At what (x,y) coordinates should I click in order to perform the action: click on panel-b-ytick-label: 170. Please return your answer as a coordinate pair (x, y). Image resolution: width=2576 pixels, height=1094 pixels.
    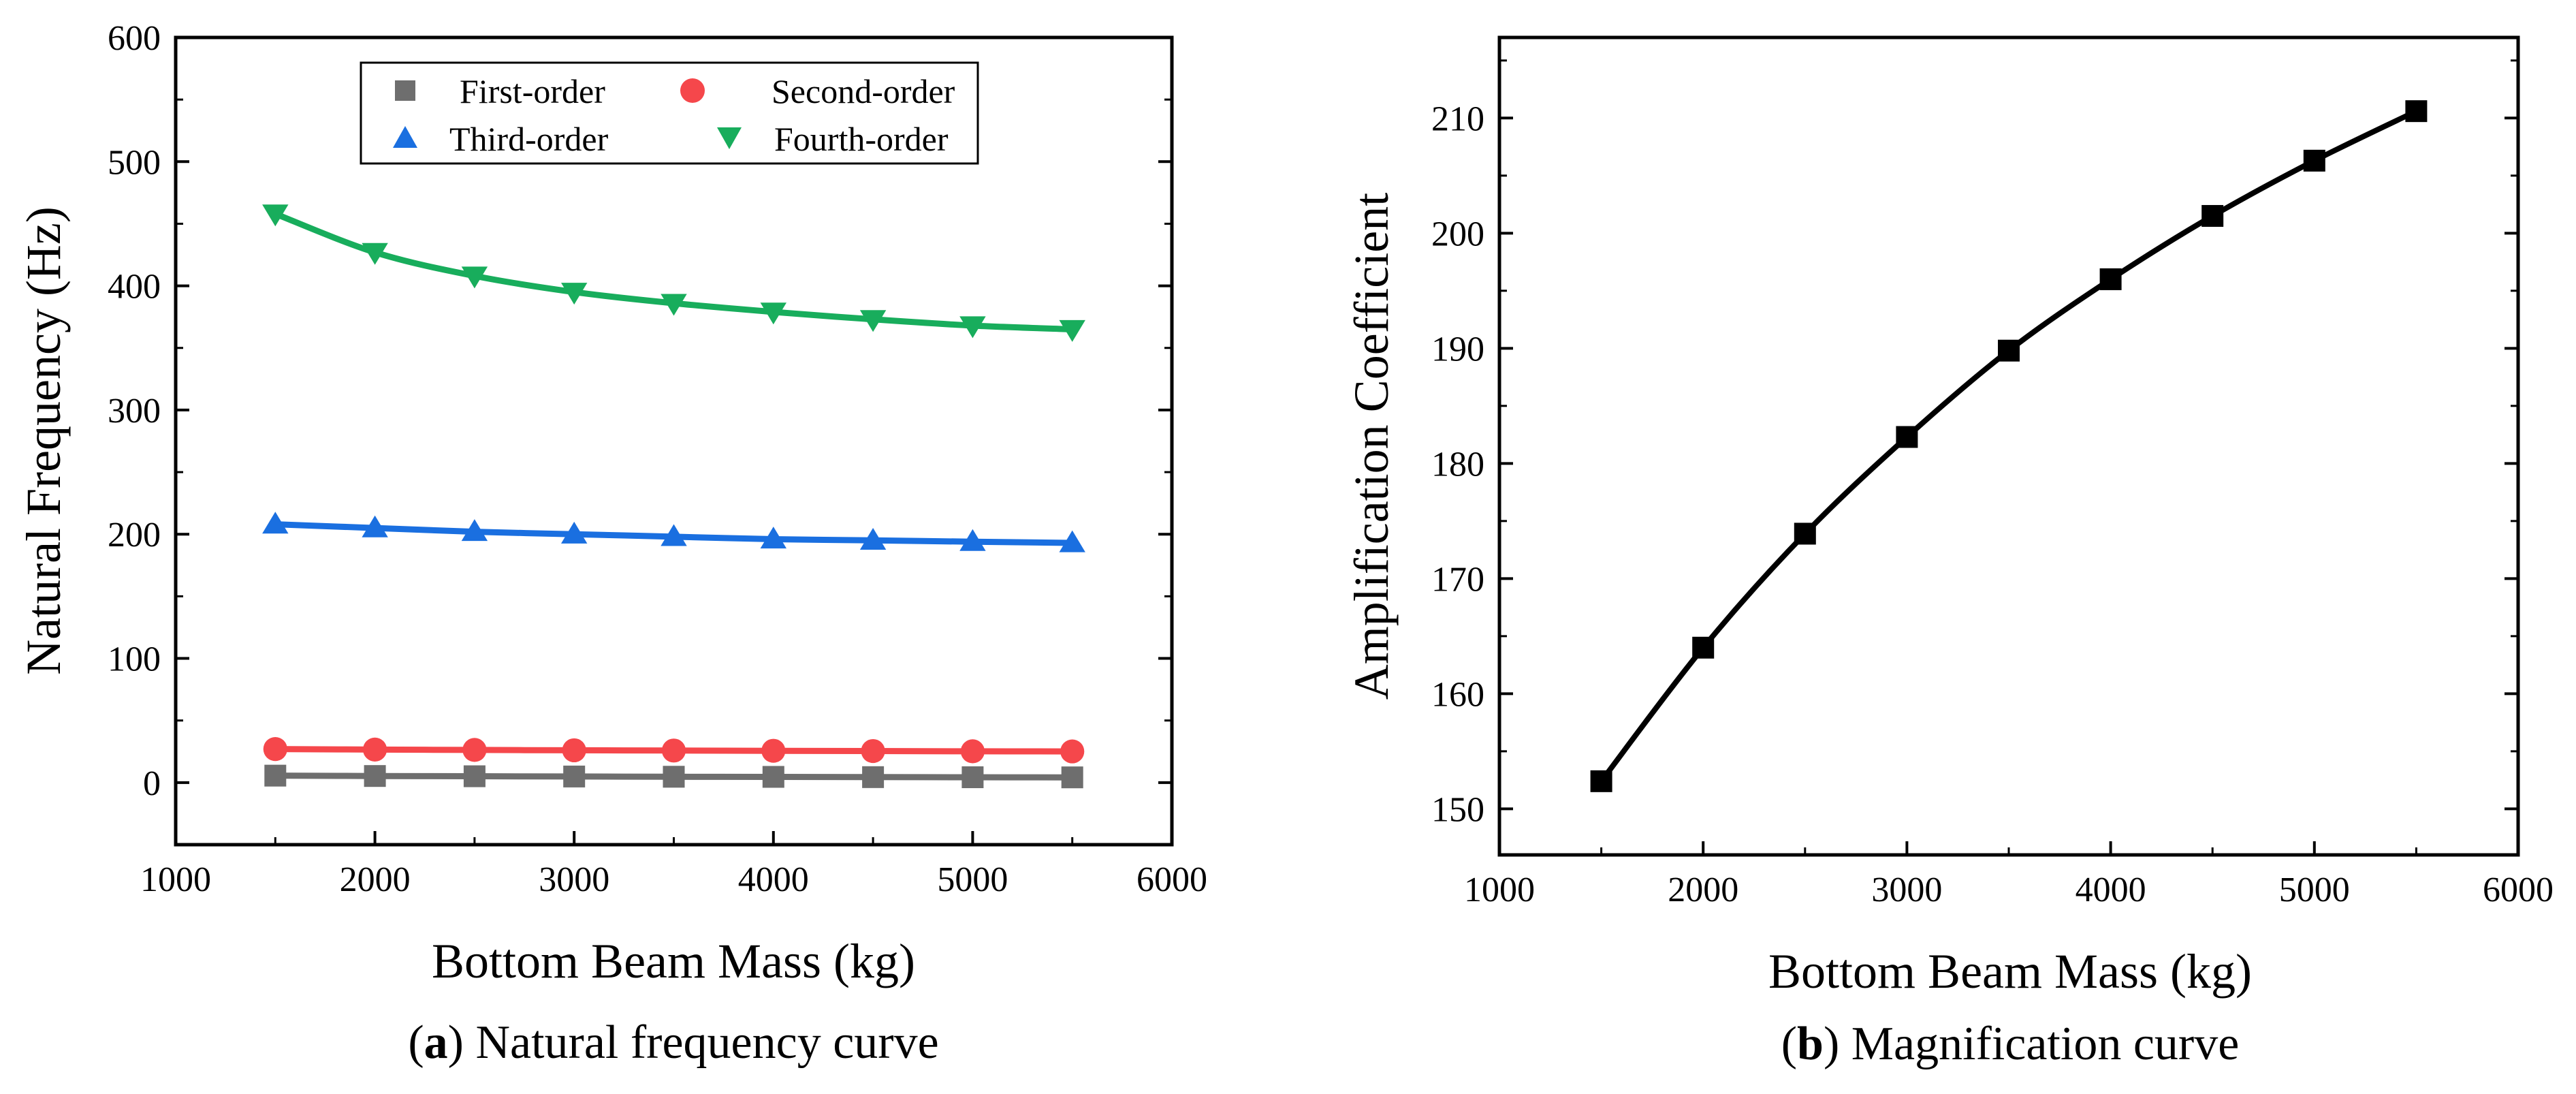
    Looking at the image, I should click on (1457, 579).